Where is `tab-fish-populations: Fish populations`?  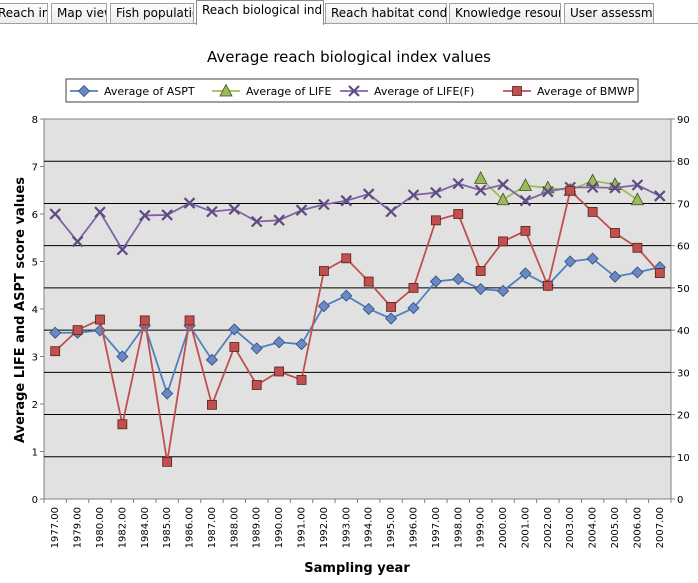 tab-fish-populations: Fish populations is located at coordinates (152, 13).